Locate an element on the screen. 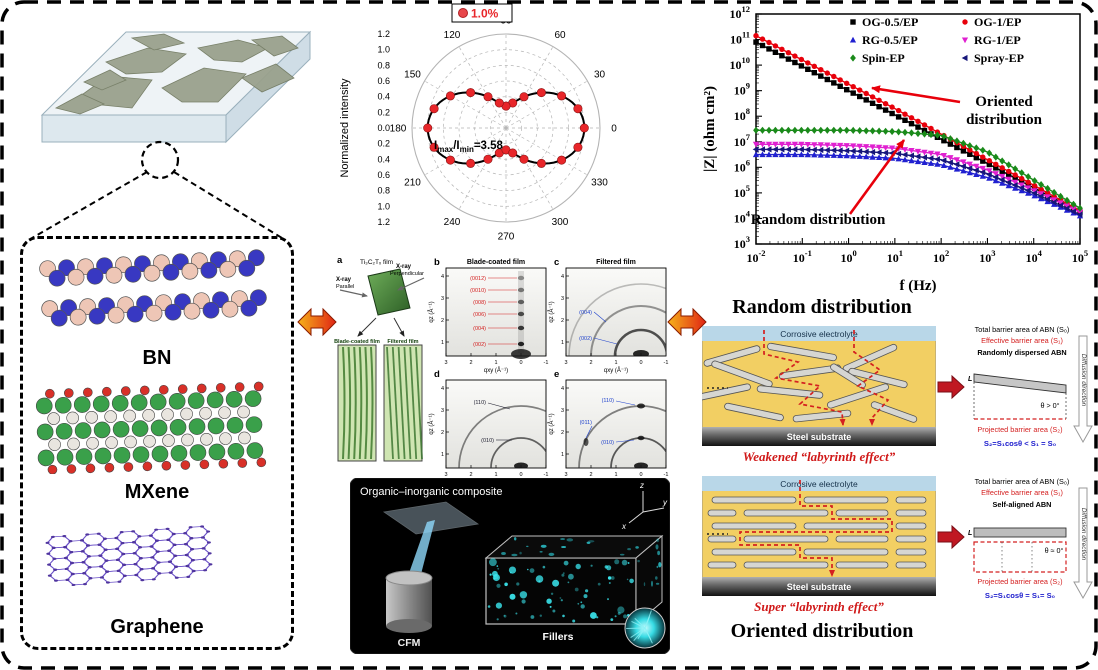  x-tick-label: 2 is located at coordinates (470, 363).